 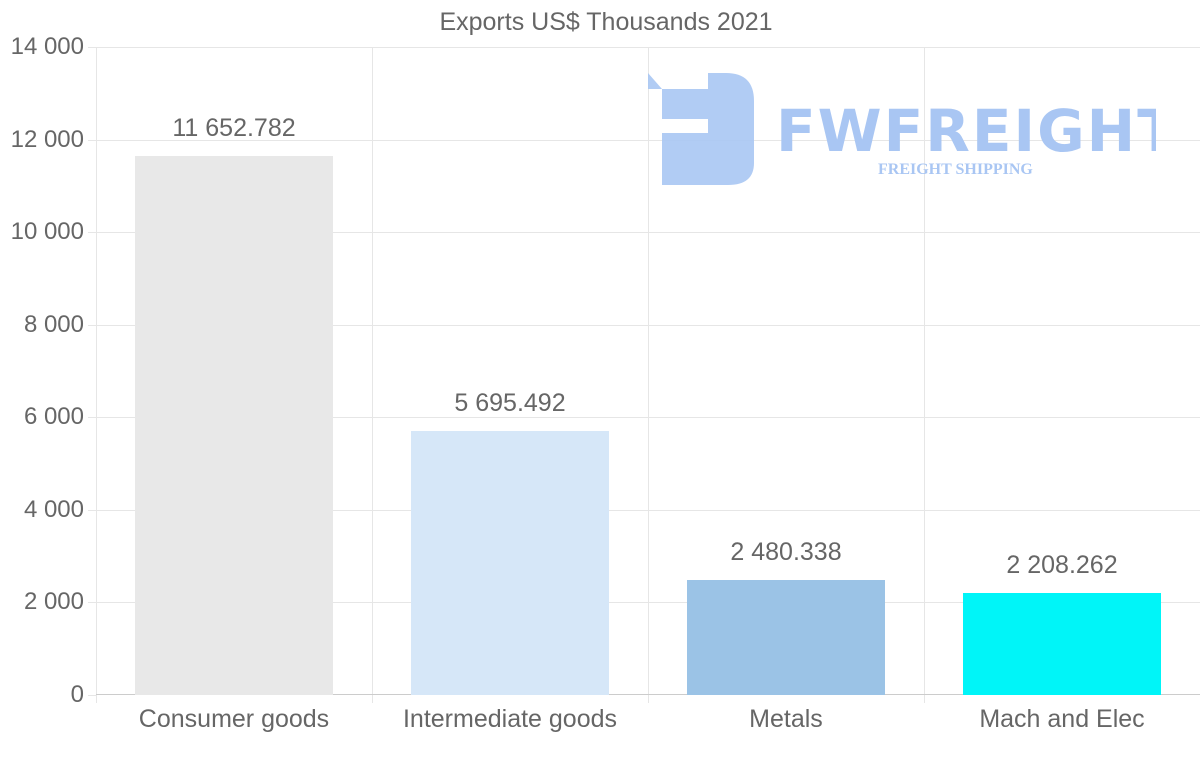 I want to click on x-tick-label: Mach and Elec, so click(x=1062, y=719).